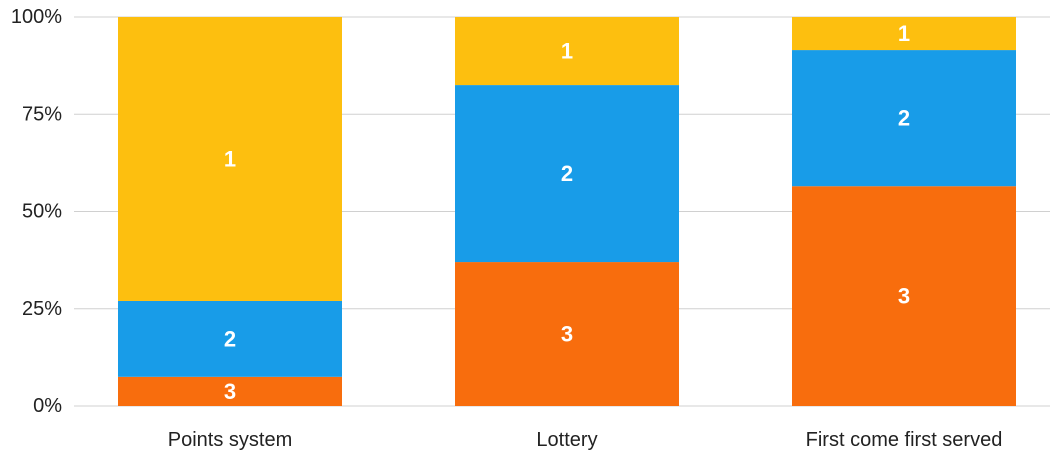 Image resolution: width=1058 pixels, height=454 pixels. What do you see at coordinates (42, 309) in the screenshot?
I see `y-tick-label: 25%` at bounding box center [42, 309].